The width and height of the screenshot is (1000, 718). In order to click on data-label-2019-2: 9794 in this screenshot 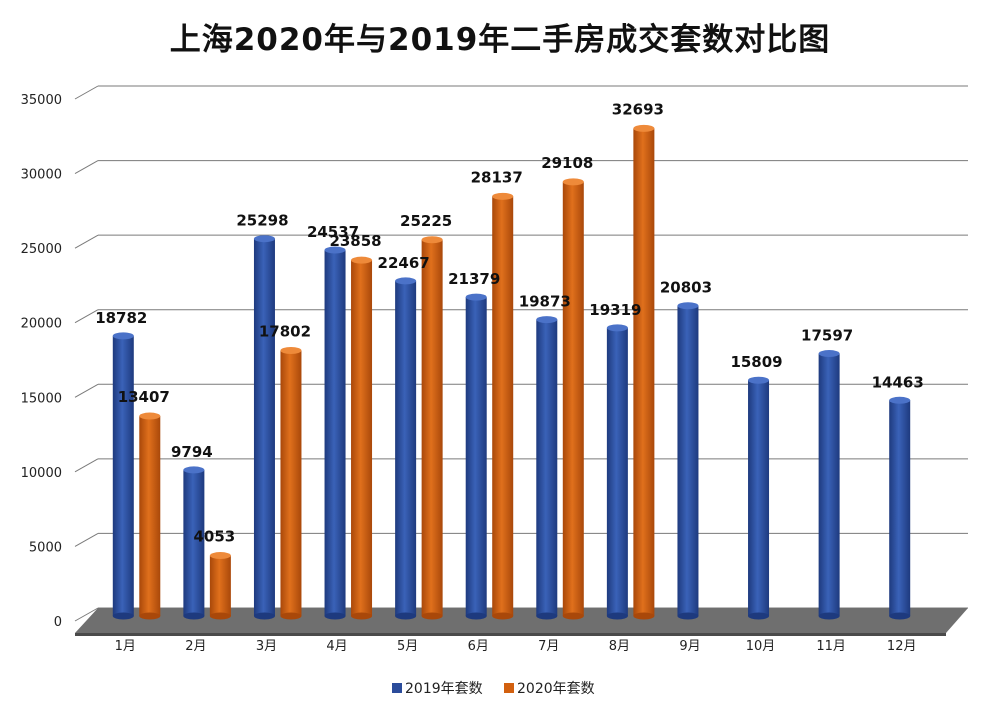, I will do `click(192, 452)`.